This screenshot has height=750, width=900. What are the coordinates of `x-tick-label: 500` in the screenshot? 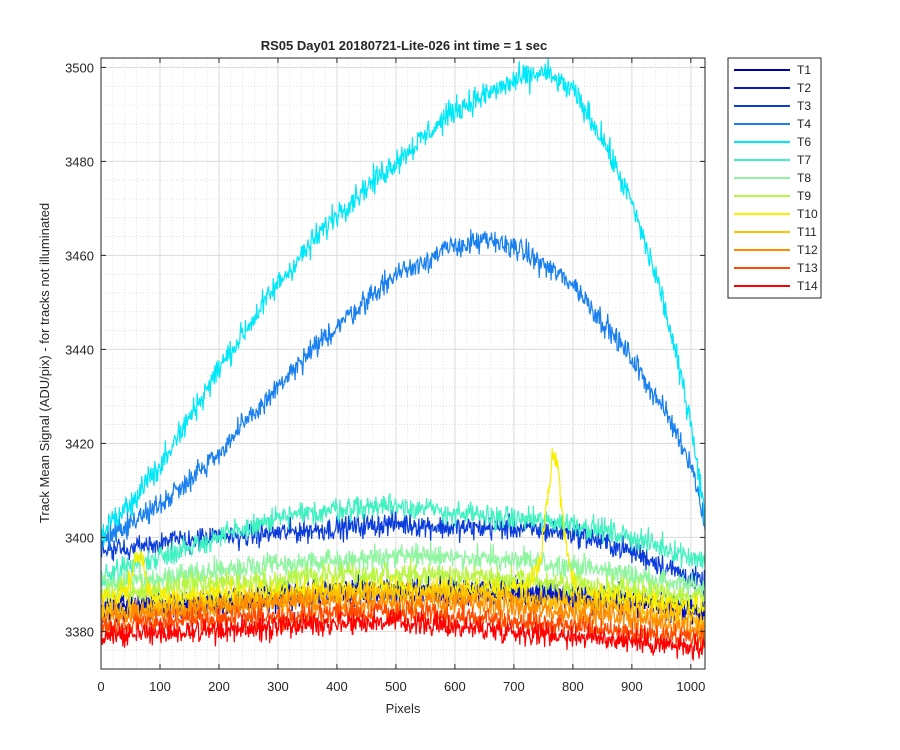 It's located at (396, 686).